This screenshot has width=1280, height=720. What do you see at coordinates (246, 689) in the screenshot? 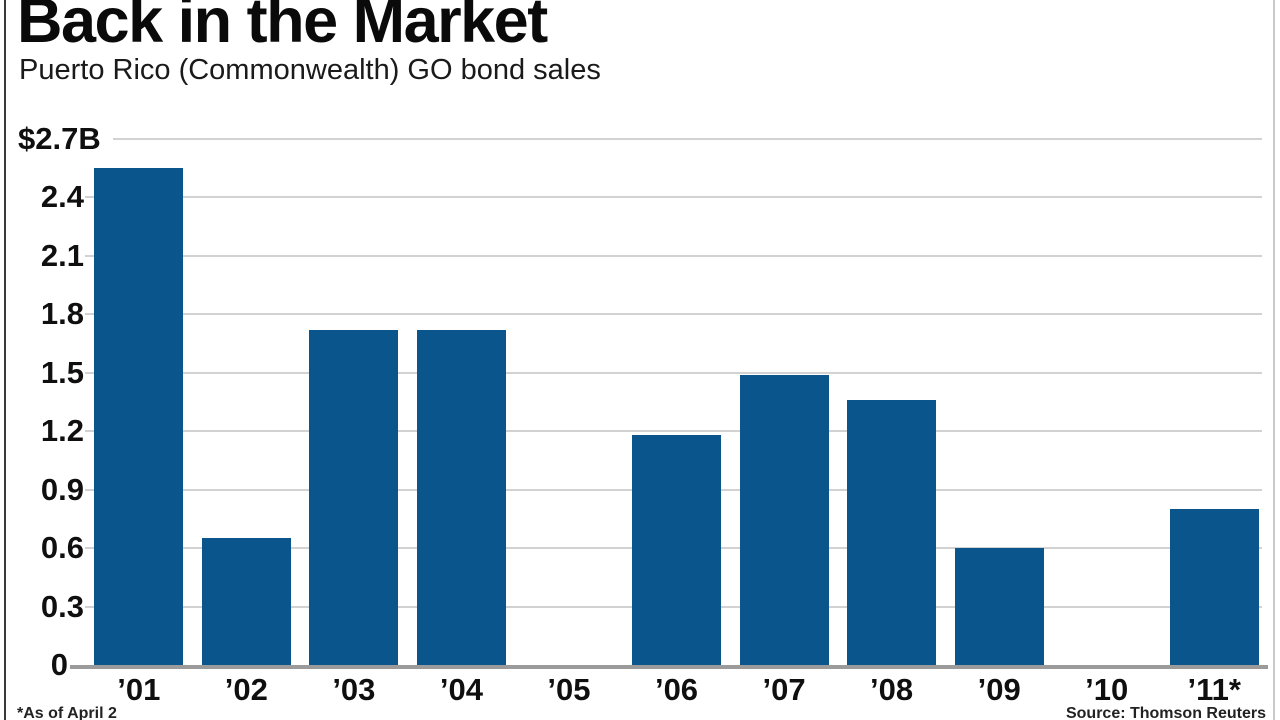
I see `x-tick-label: ’02` at bounding box center [246, 689].